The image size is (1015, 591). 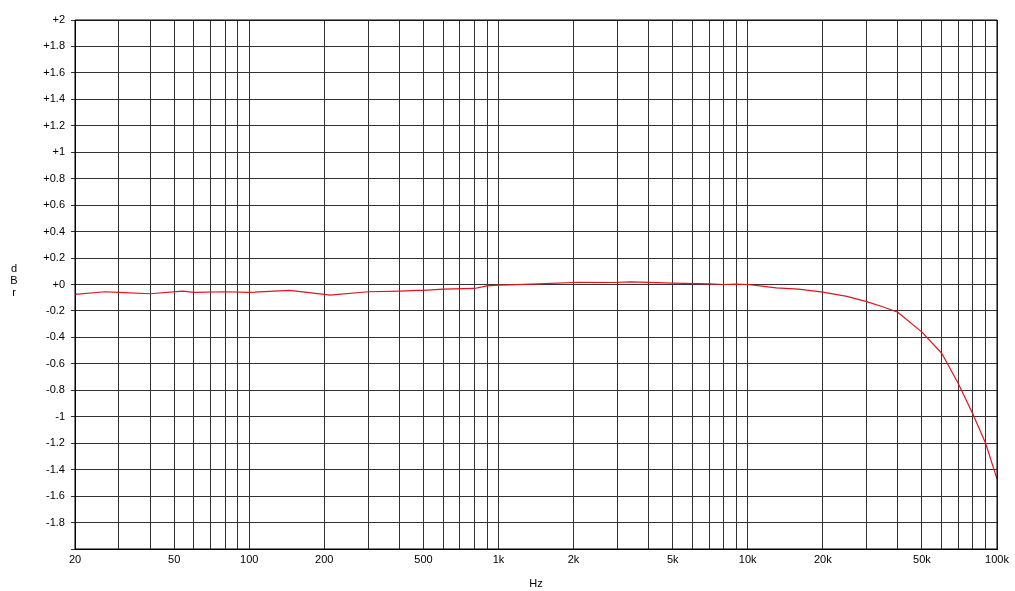 What do you see at coordinates (55, 362) in the screenshot?
I see `y-tick-label: -0.6` at bounding box center [55, 362].